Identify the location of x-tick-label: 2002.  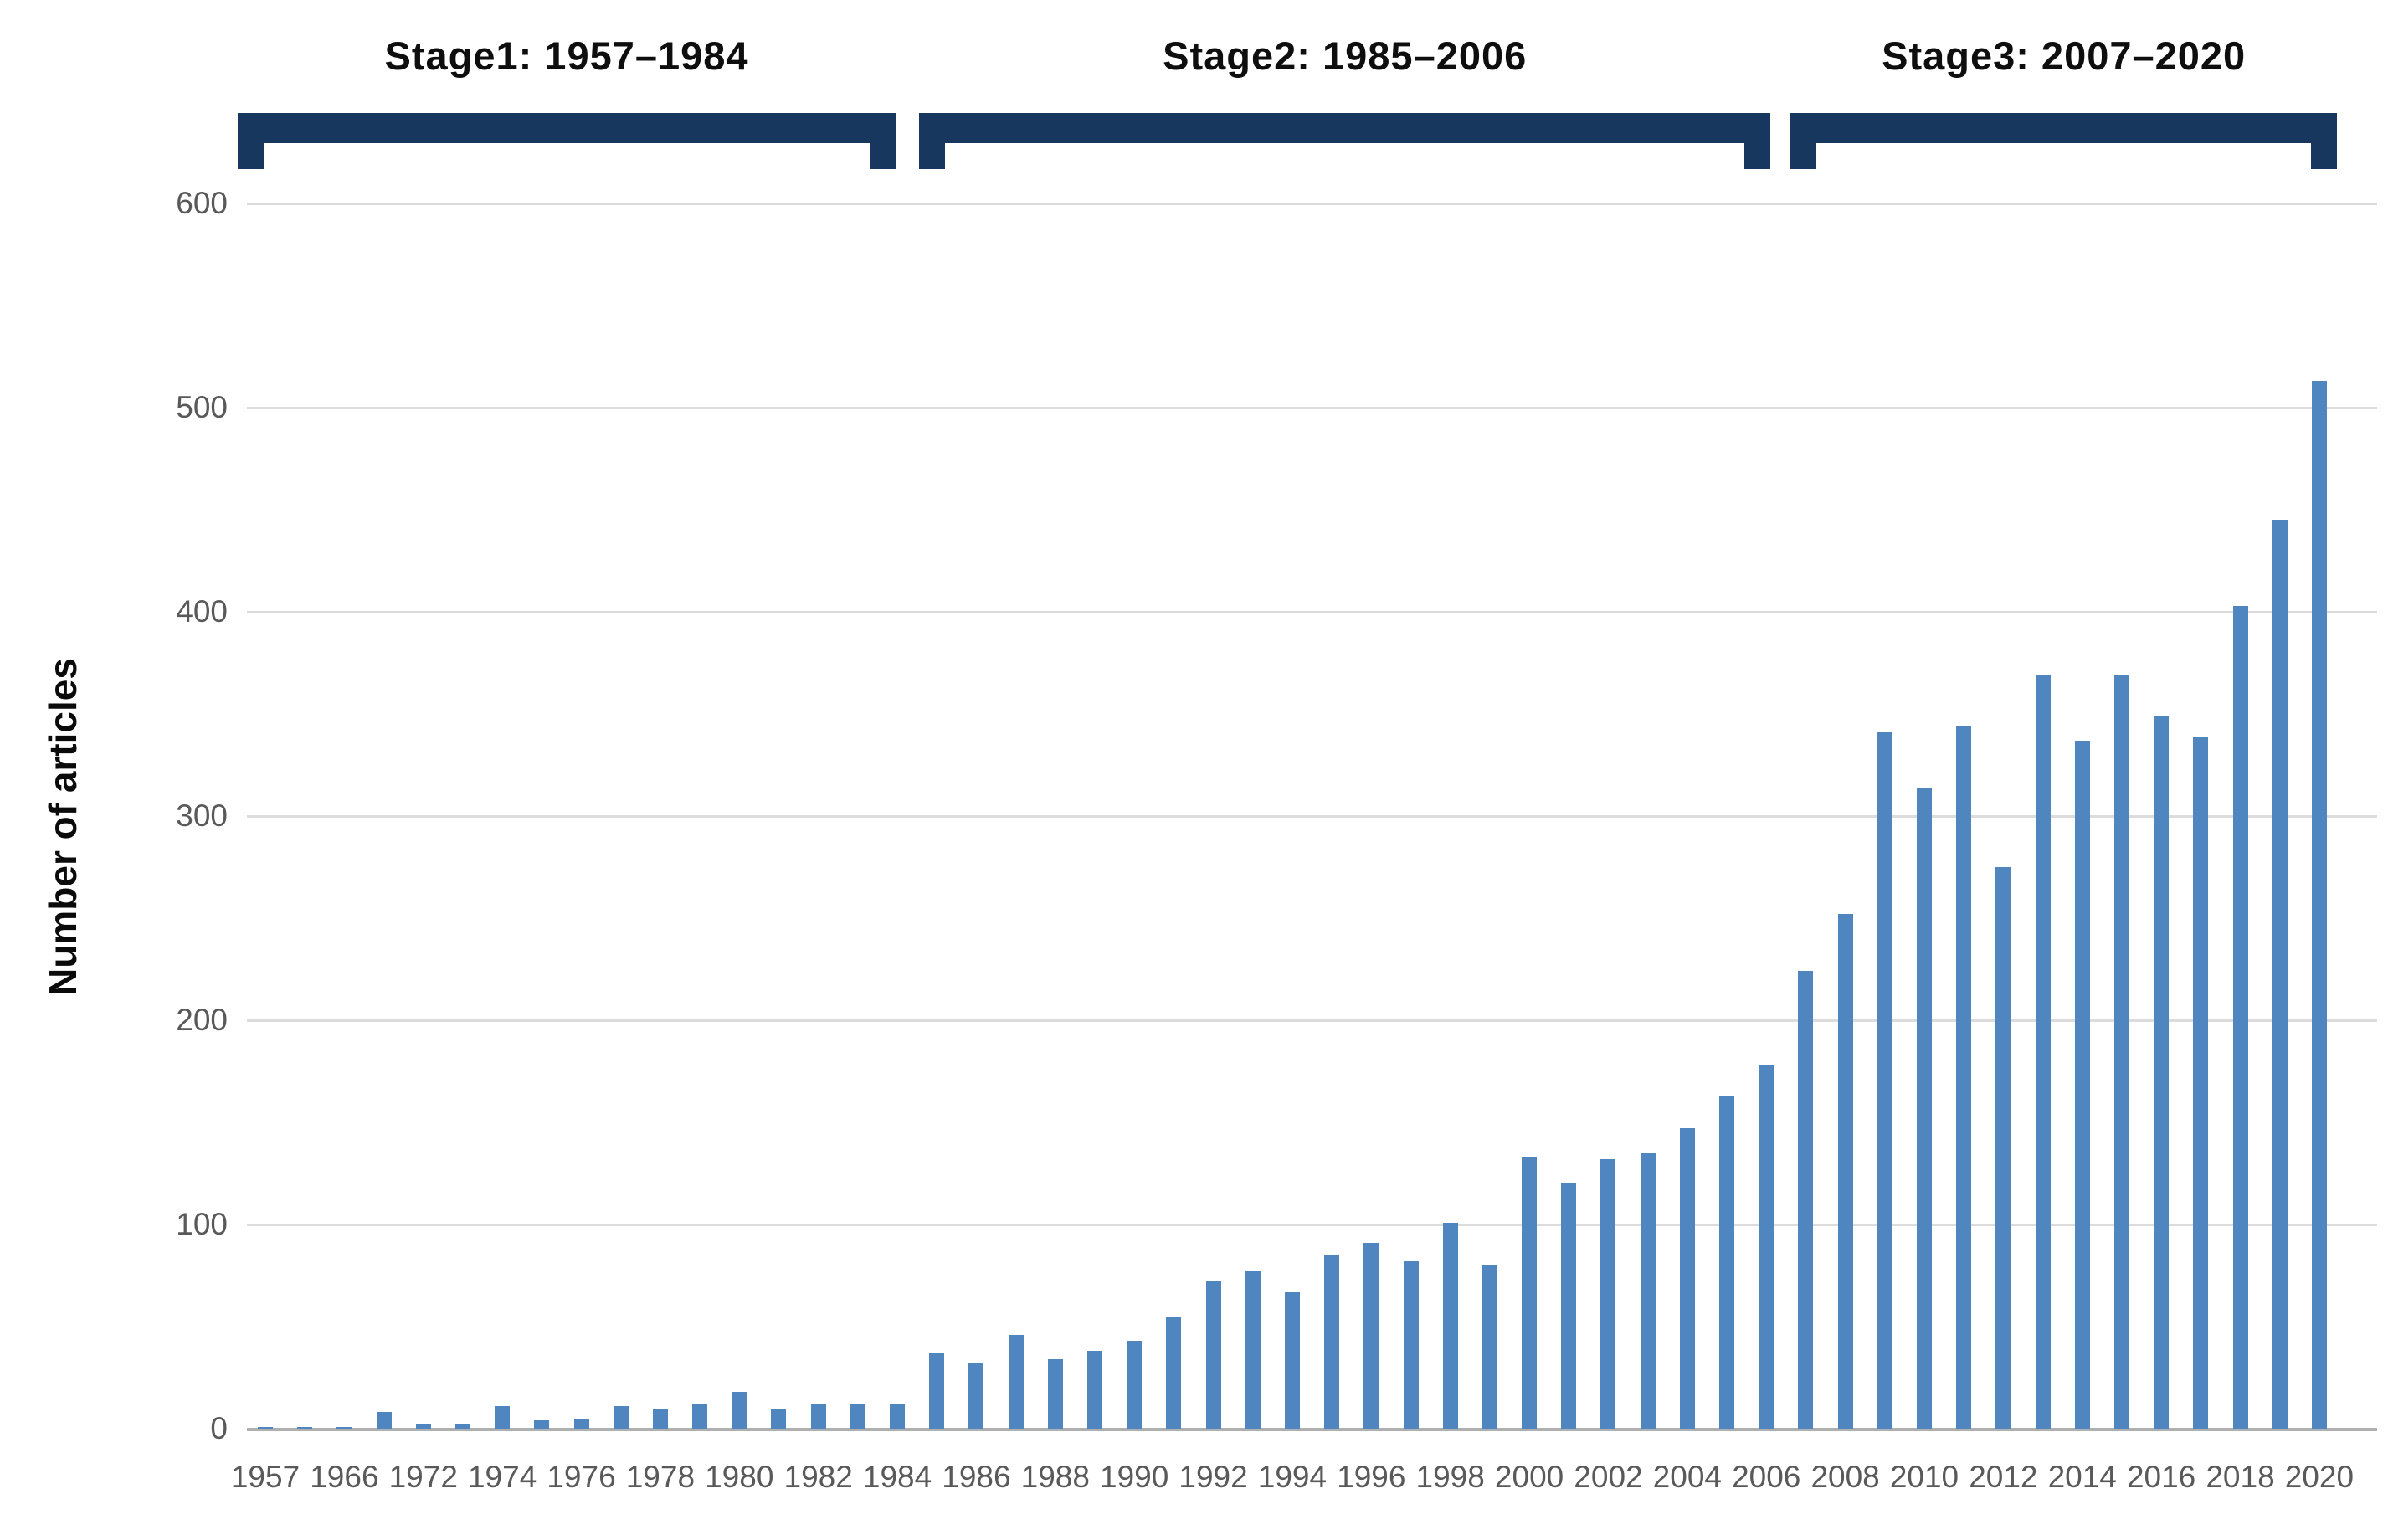
(1609, 1477).